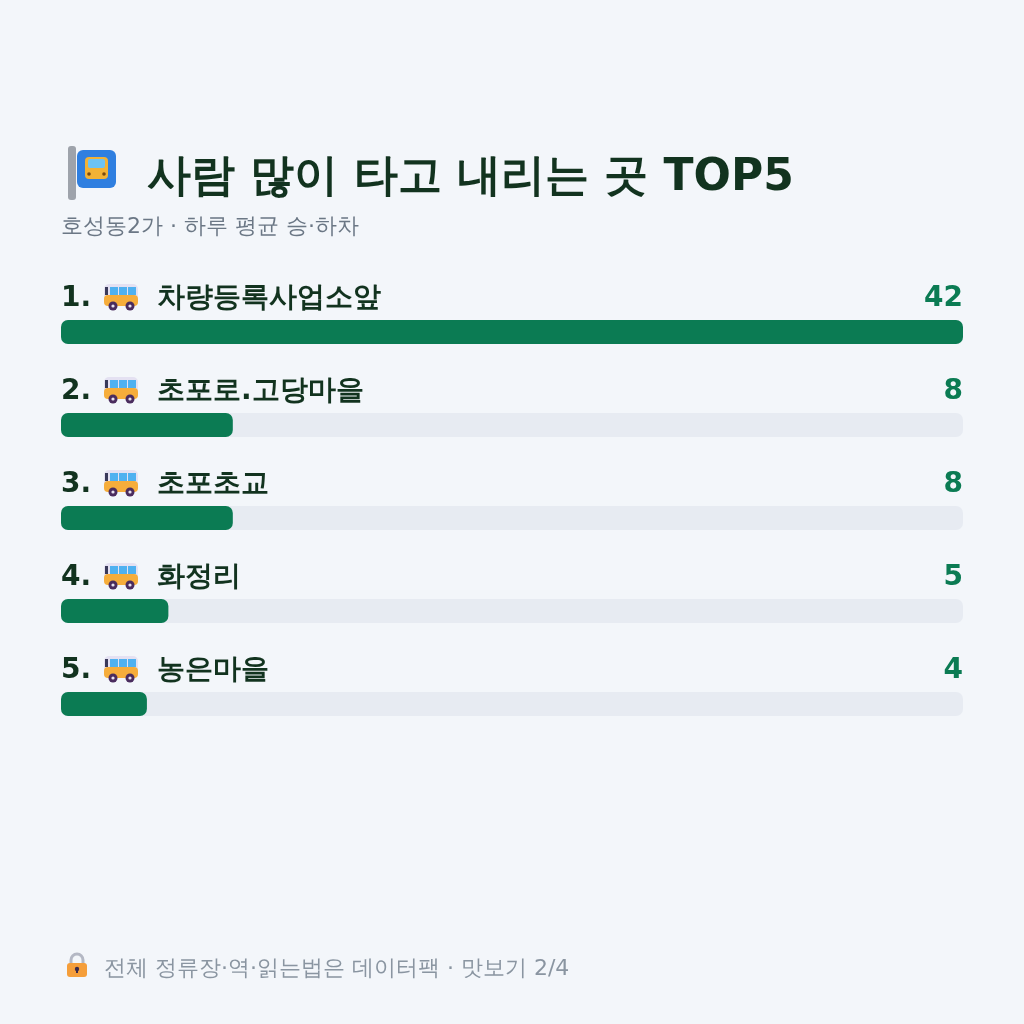 This screenshot has width=1024, height=1024. Describe the element at coordinates (151, 575) in the screenshot. I see `category-label: 4. 화정리` at that location.